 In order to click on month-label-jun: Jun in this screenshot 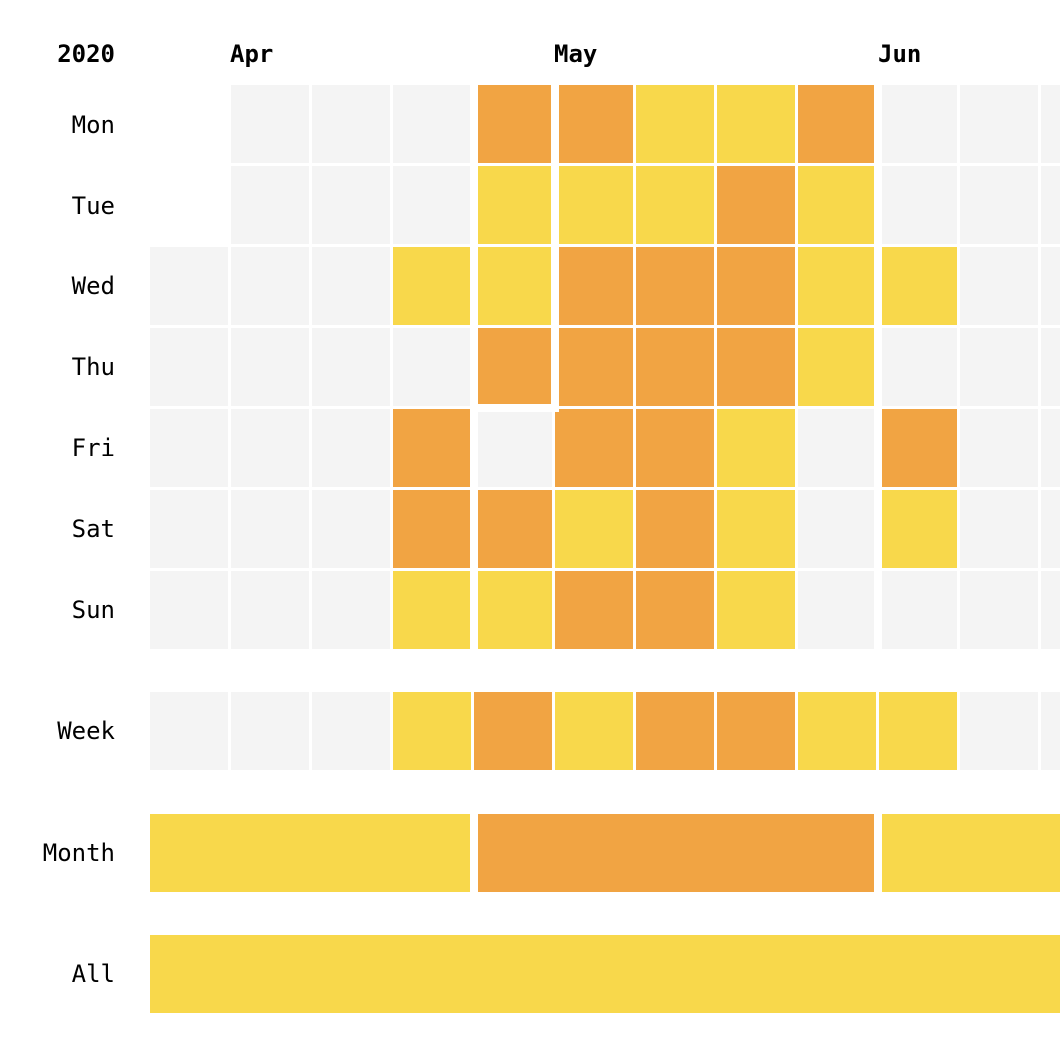, I will do `click(899, 54)`.